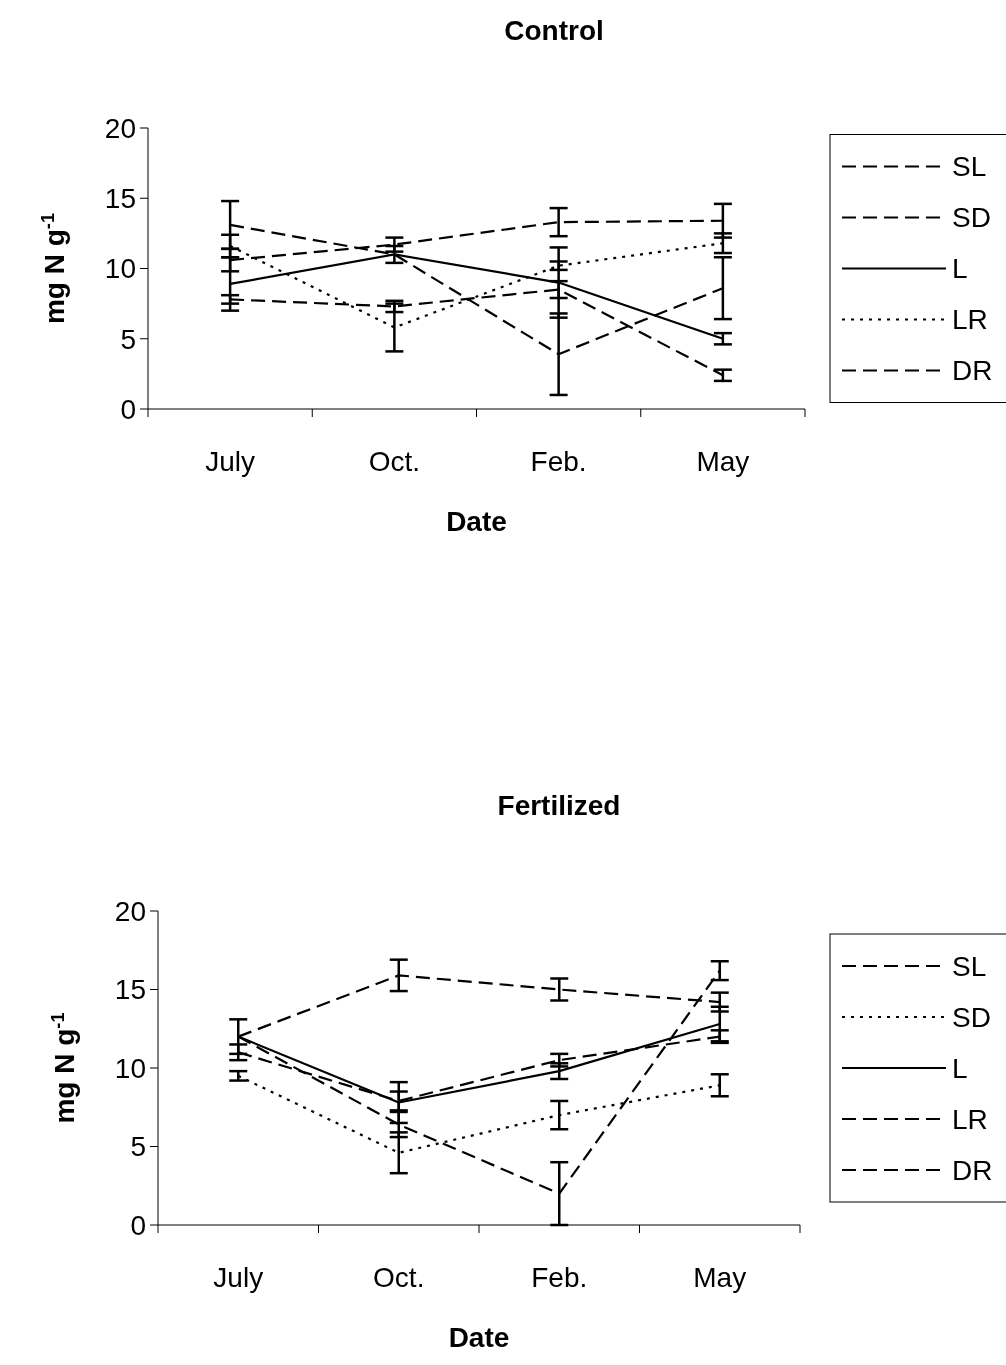 This screenshot has height=1365, width=1006. I want to click on chart-title: Control, so click(554, 30).